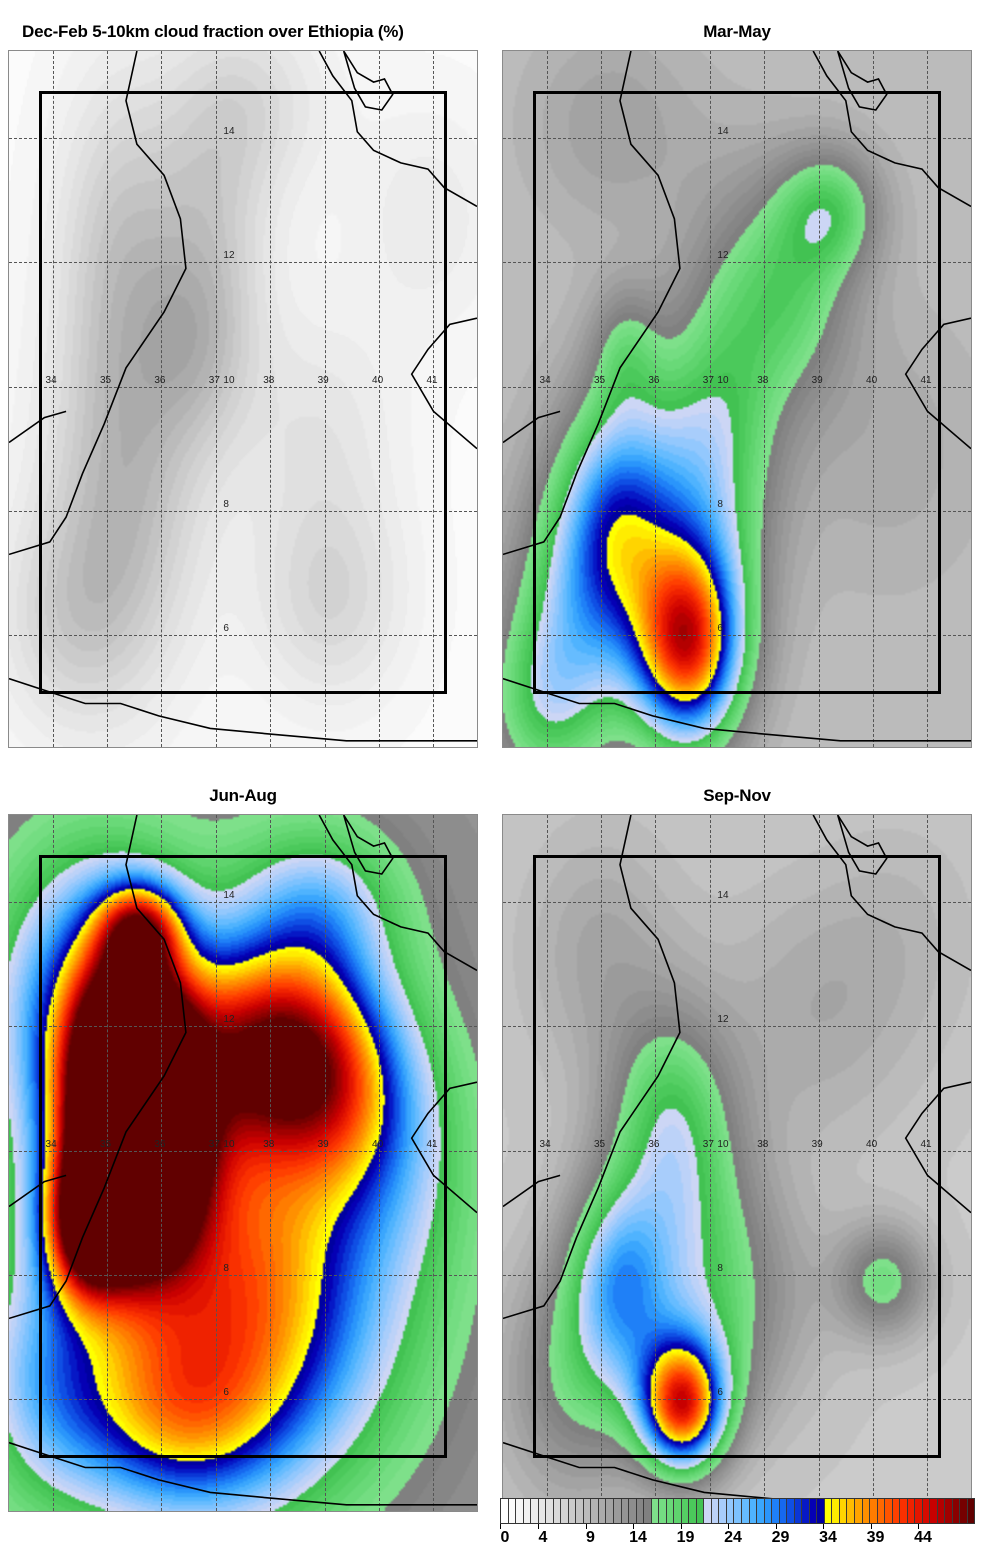 This screenshot has width=983, height=1552. Describe the element at coordinates (737, 1525) in the screenshot. I see `colorbar: 0 4 9 14 19 24 29 34 39 44` at that location.